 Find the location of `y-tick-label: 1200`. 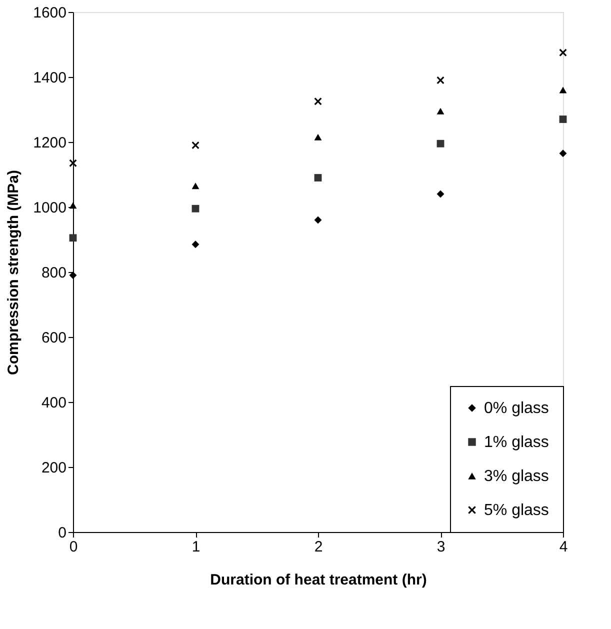

y-tick-label: 1200 is located at coordinates (49, 143).